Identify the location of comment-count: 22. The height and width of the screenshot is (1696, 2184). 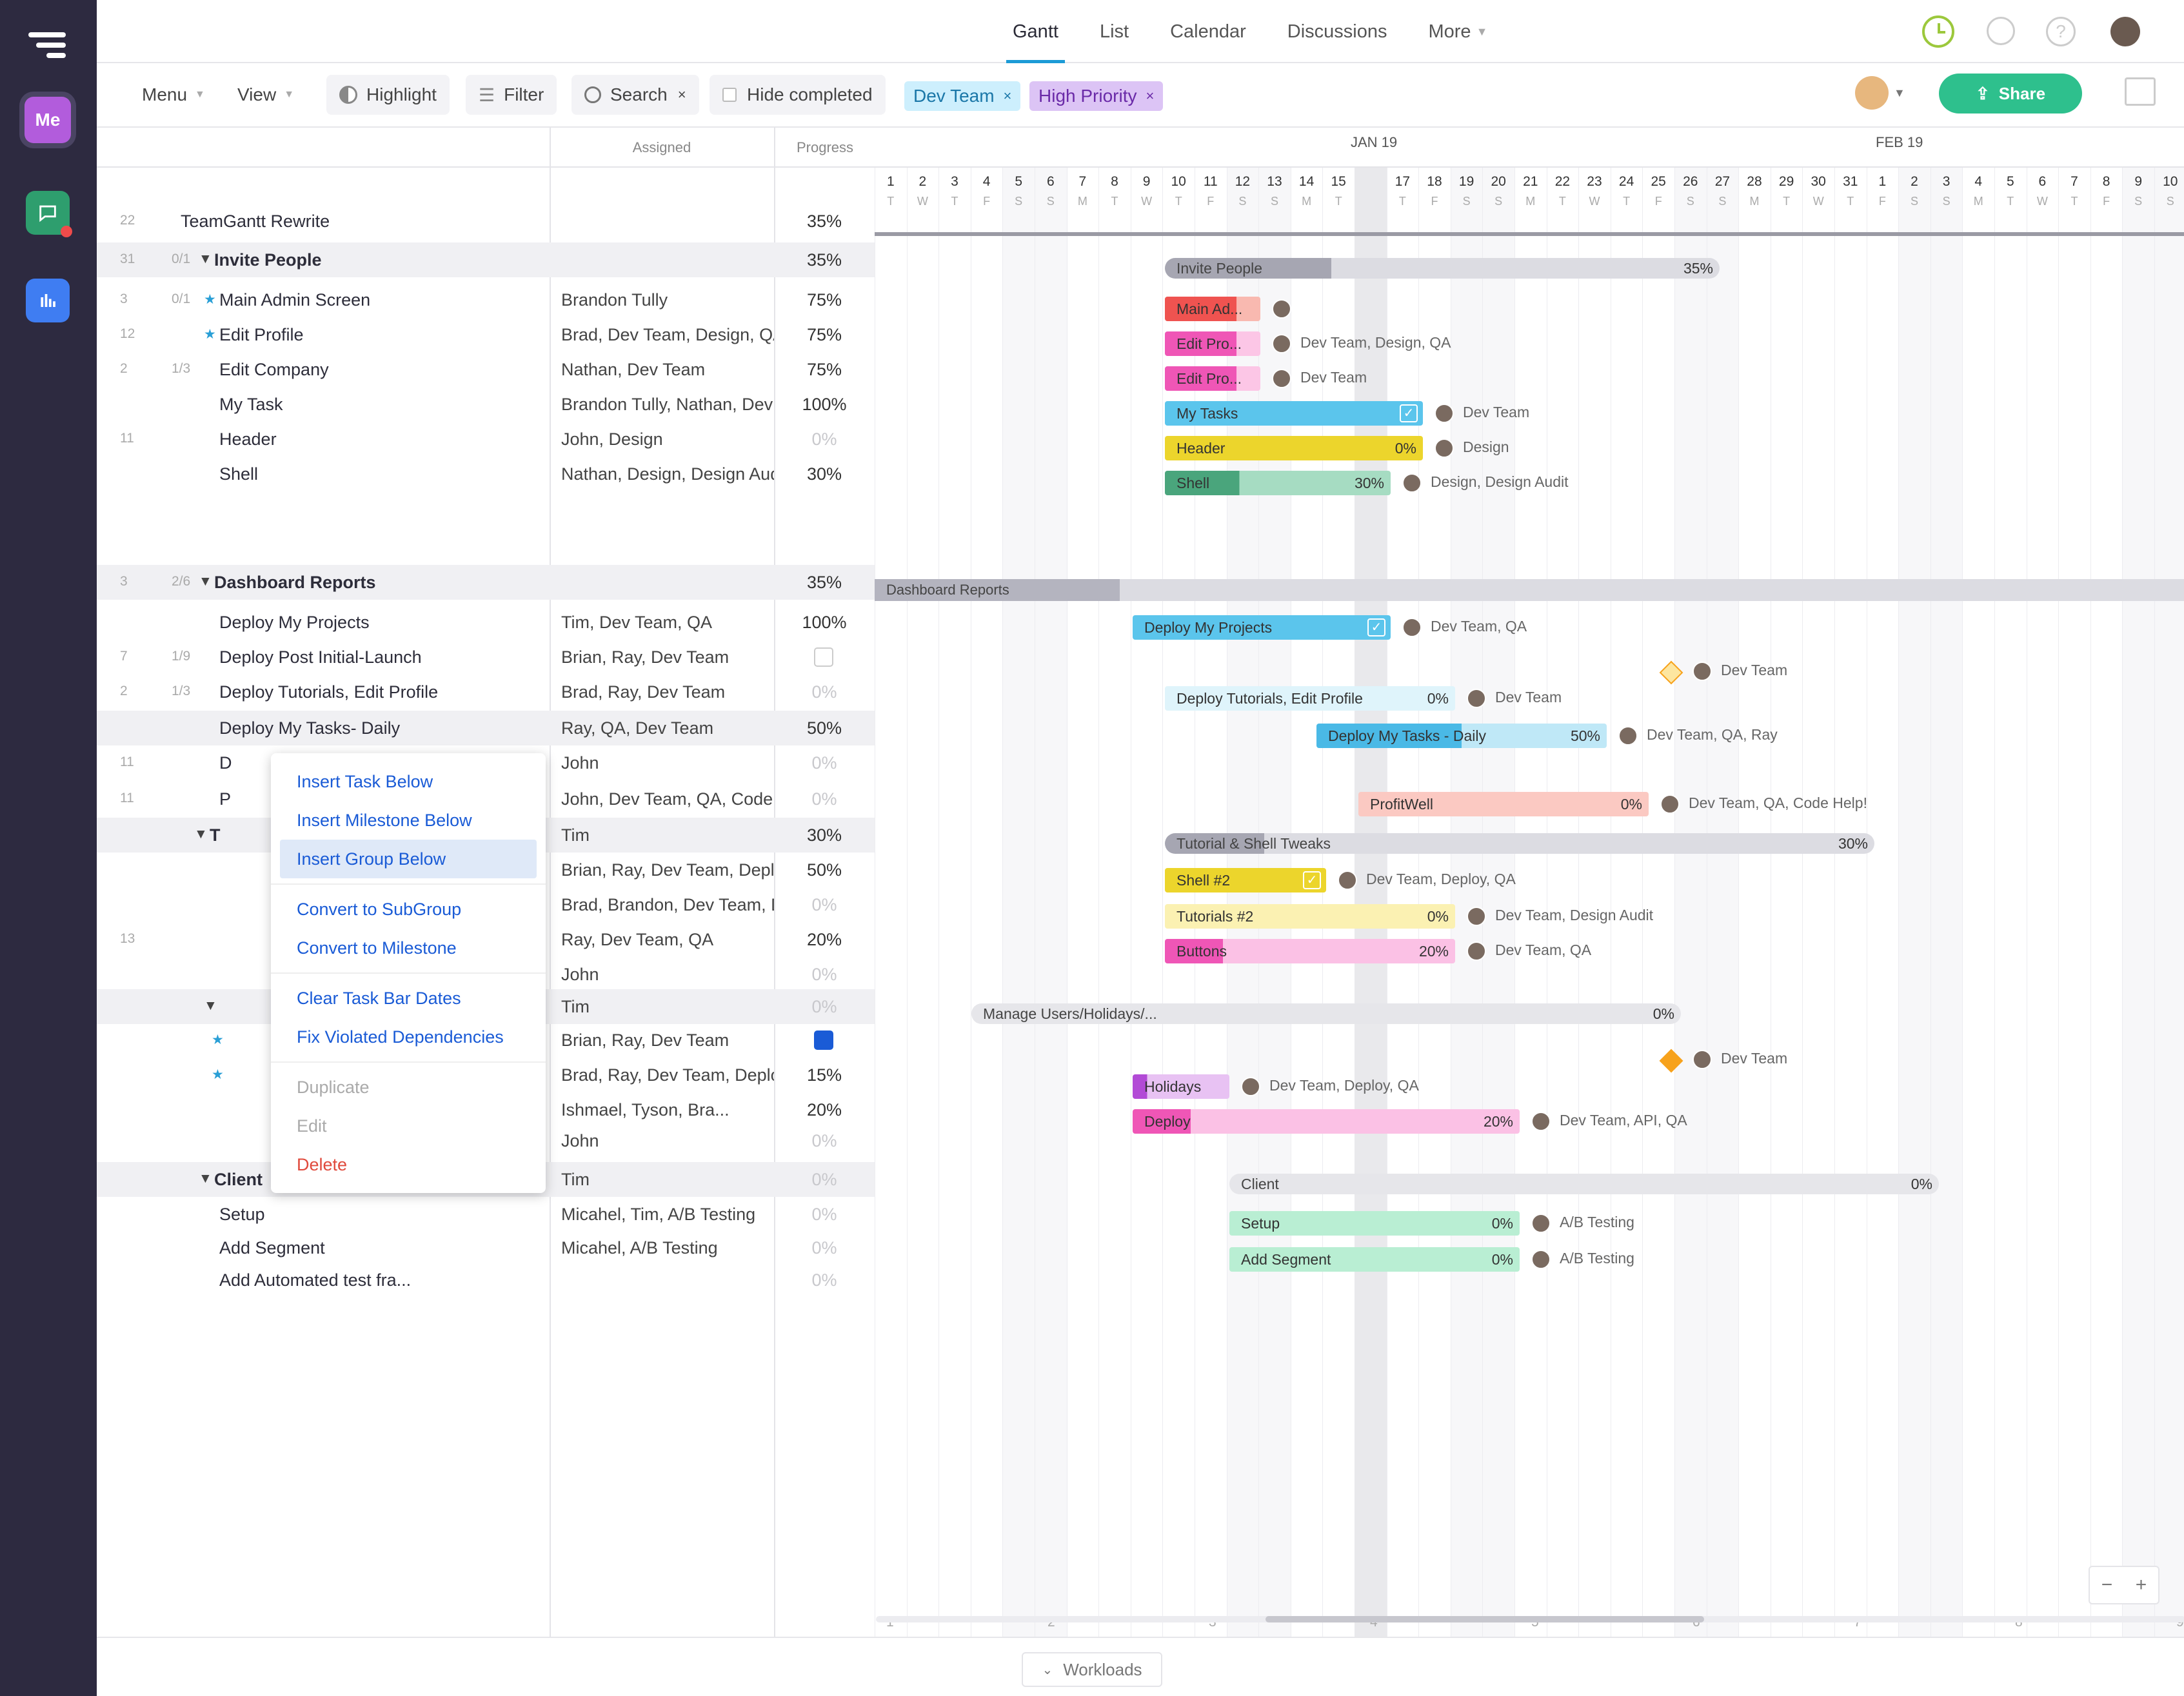
(127, 220).